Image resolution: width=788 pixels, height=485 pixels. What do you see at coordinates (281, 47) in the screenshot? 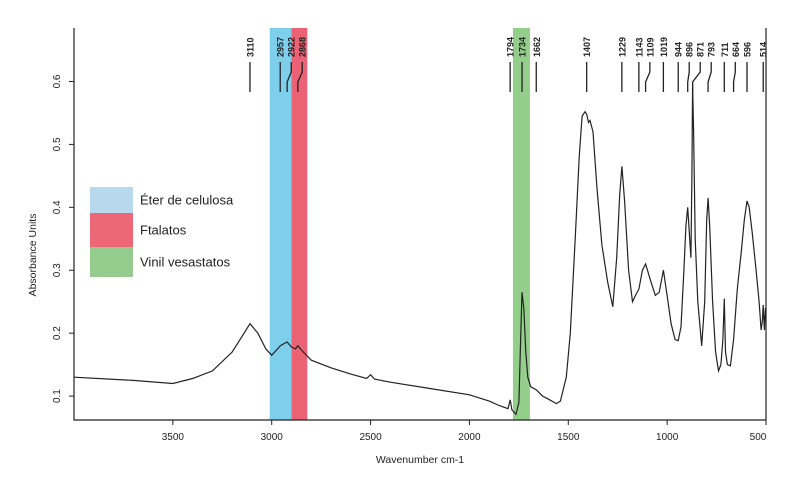
I see `peak-label: 2957` at bounding box center [281, 47].